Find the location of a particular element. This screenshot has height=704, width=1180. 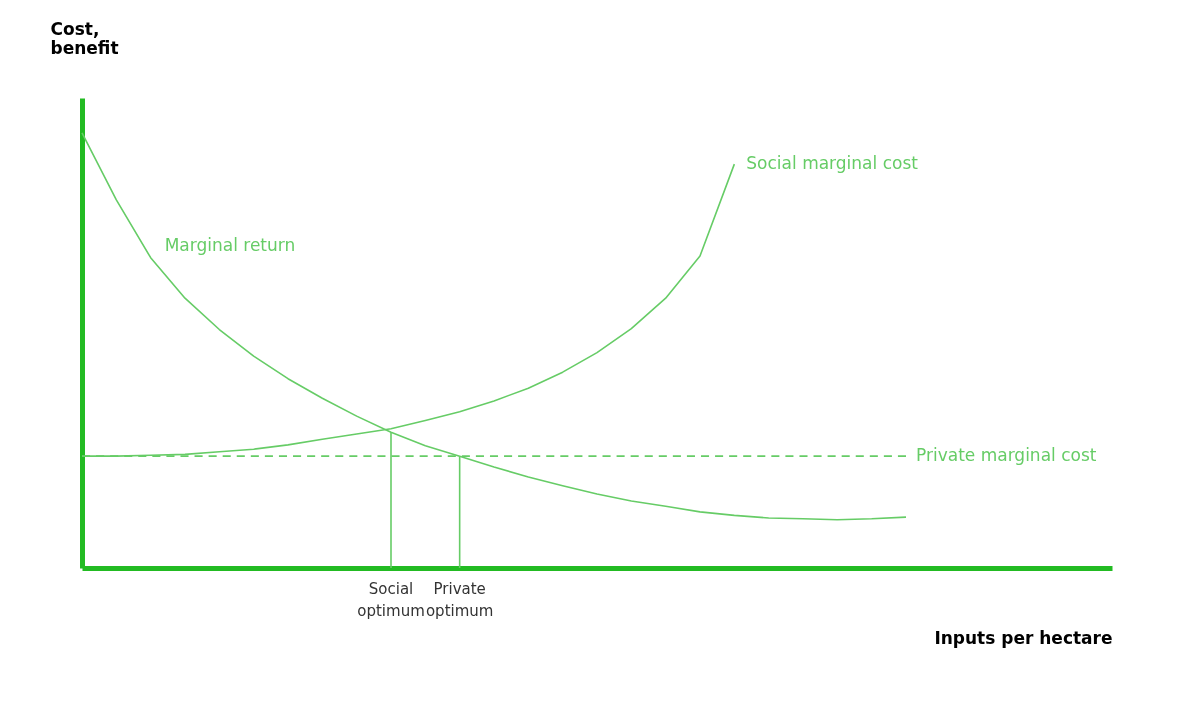

x-axis-title: Inputs per hectare is located at coordinates (1023, 637).